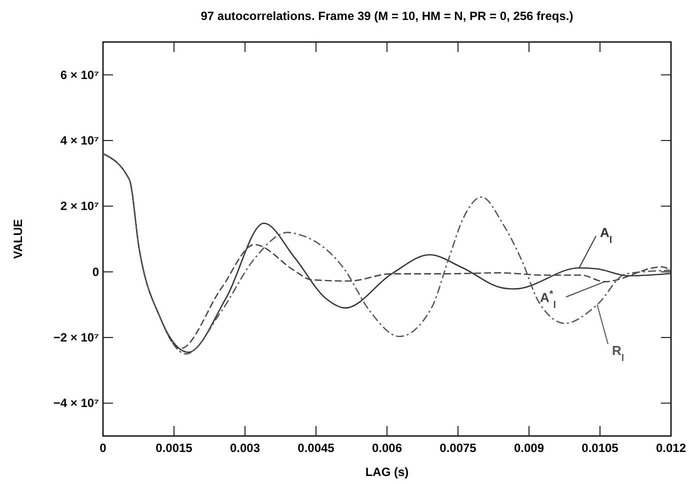 The image size is (689, 484). What do you see at coordinates (96, 271) in the screenshot?
I see `y-tick-label: 0` at bounding box center [96, 271].